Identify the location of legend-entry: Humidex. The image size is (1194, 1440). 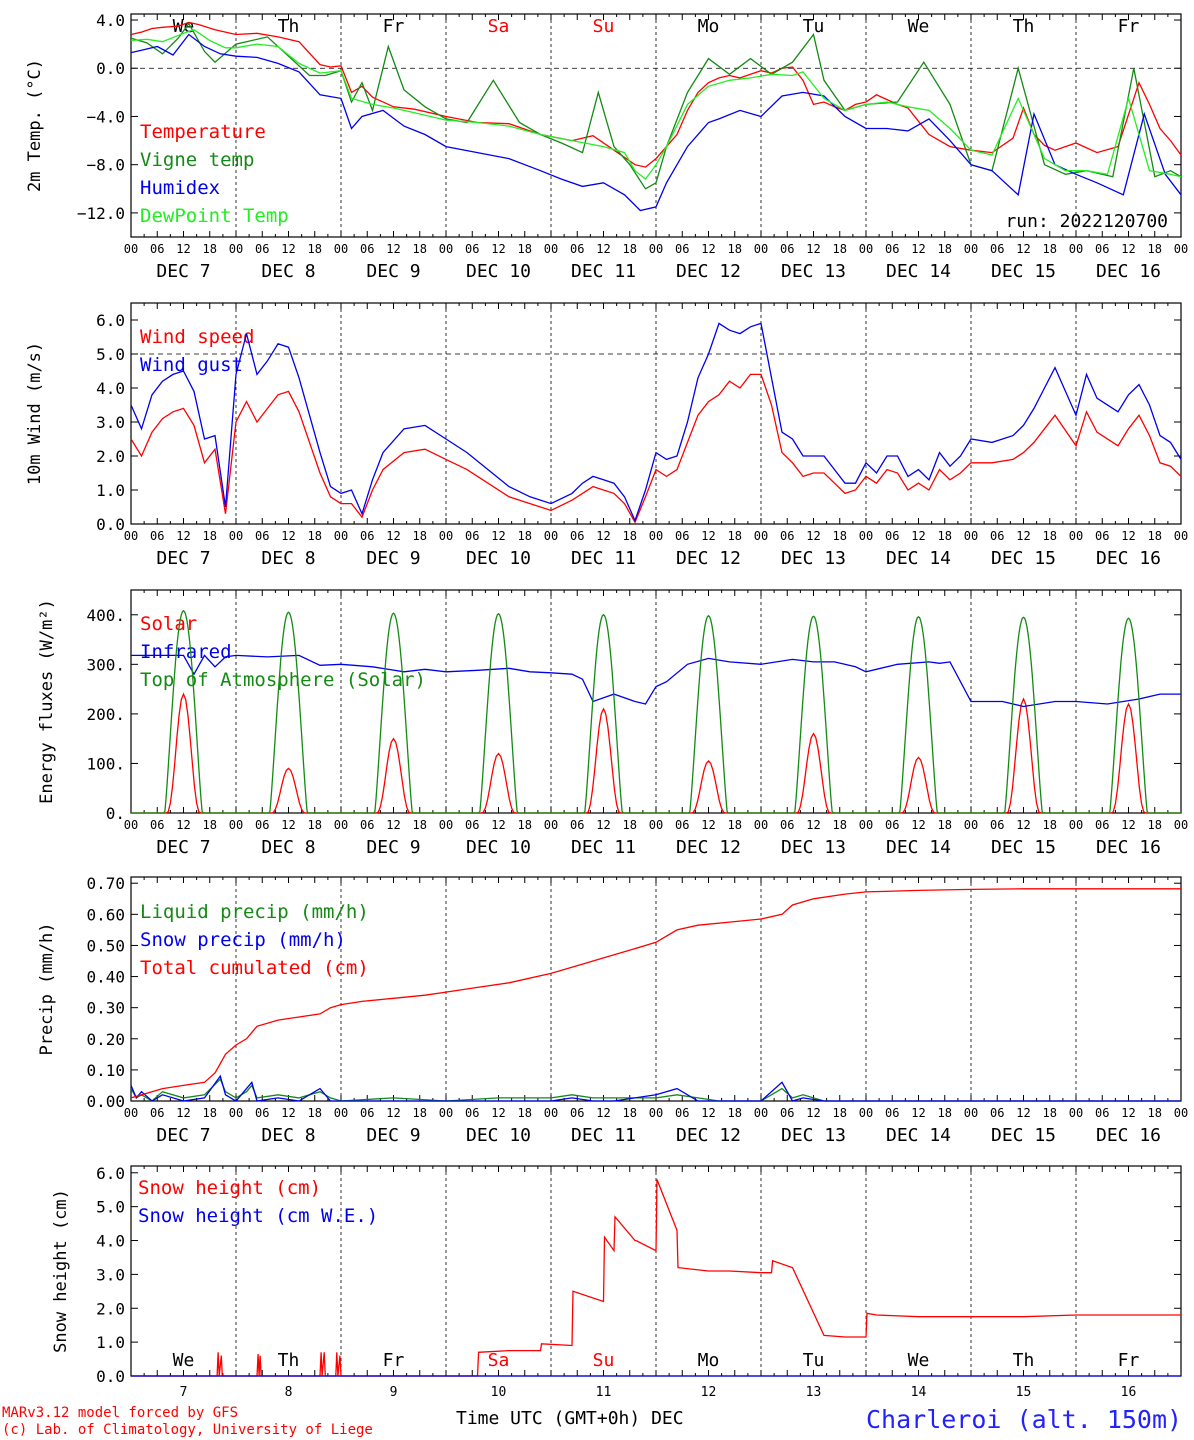
(180, 188).